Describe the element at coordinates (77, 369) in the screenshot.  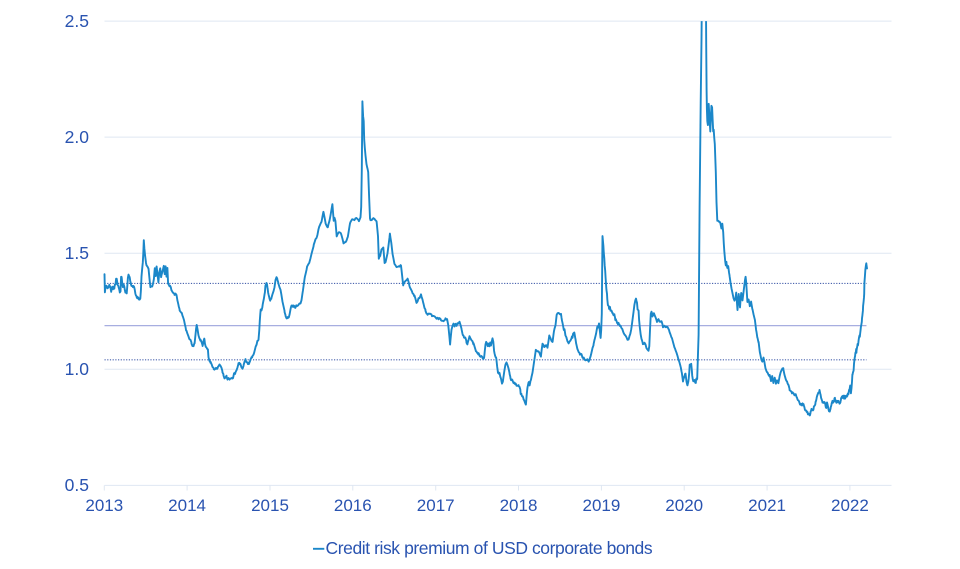
I see `svg-text: 1.0` at that location.